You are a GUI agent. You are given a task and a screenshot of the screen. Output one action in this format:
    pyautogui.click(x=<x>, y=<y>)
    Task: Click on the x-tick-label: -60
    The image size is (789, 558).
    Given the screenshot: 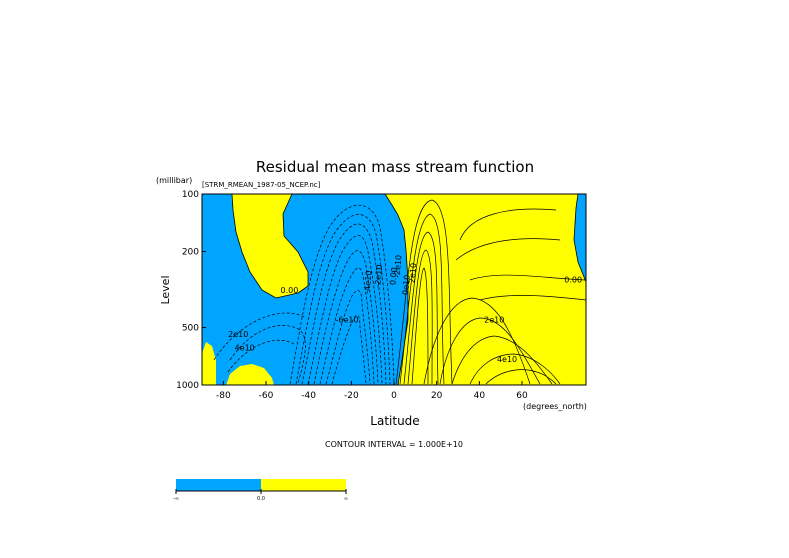 What is the action you would take?
    pyautogui.click(x=266, y=396)
    